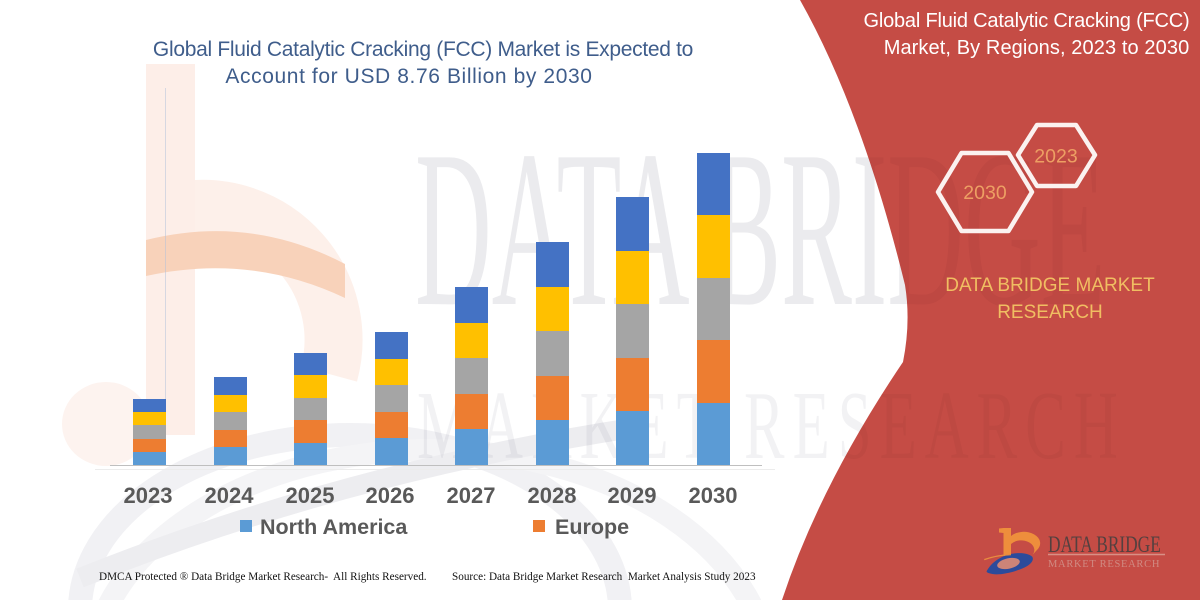  I want to click on svg-text: 2030, so click(985, 193).